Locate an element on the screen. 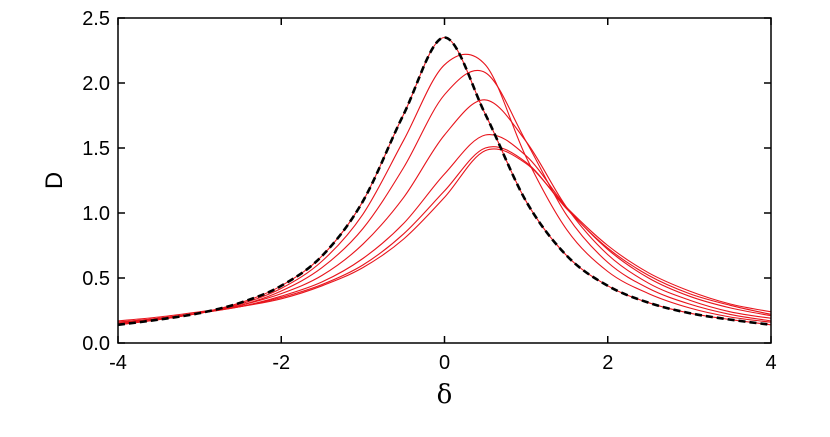 The image size is (830, 437). y-tick-label: 1.0 is located at coordinates (96, 214).